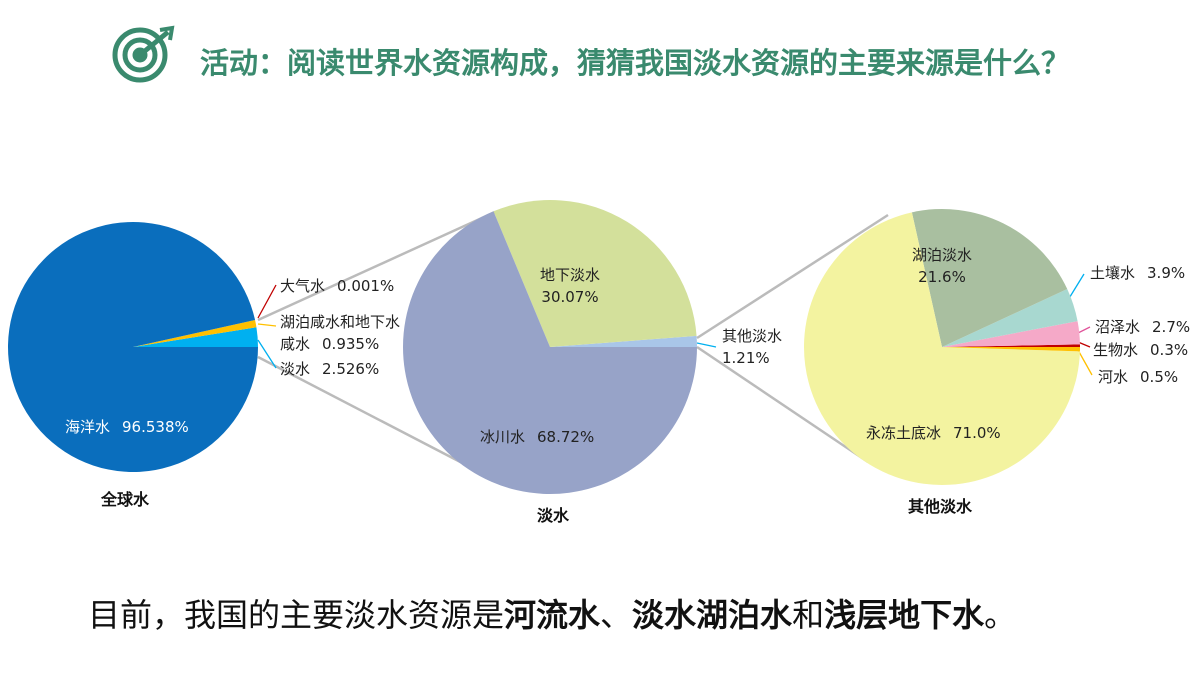 This screenshot has width=1200, height=675. I want to click on value-label: 3.9%, so click(1166, 273).